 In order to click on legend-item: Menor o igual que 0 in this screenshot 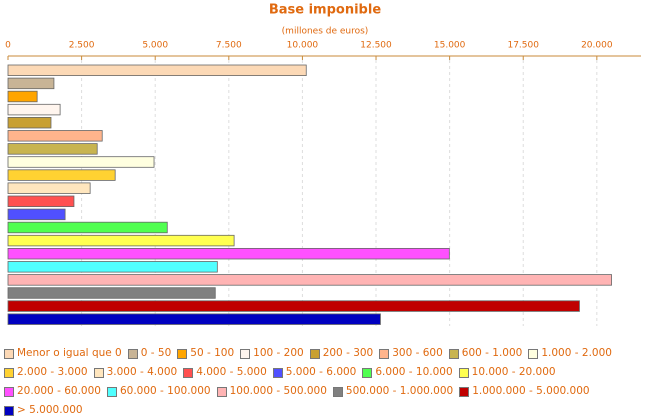, I will do `click(63, 353)`.